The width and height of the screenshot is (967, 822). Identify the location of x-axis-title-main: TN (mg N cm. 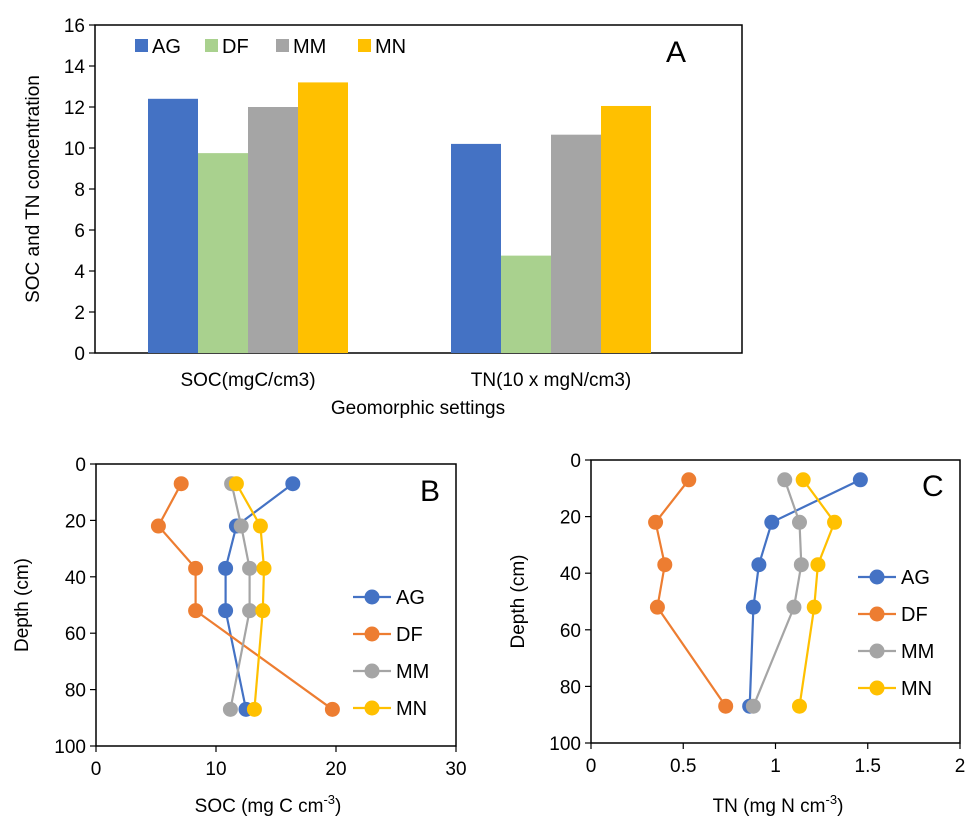
(769, 806).